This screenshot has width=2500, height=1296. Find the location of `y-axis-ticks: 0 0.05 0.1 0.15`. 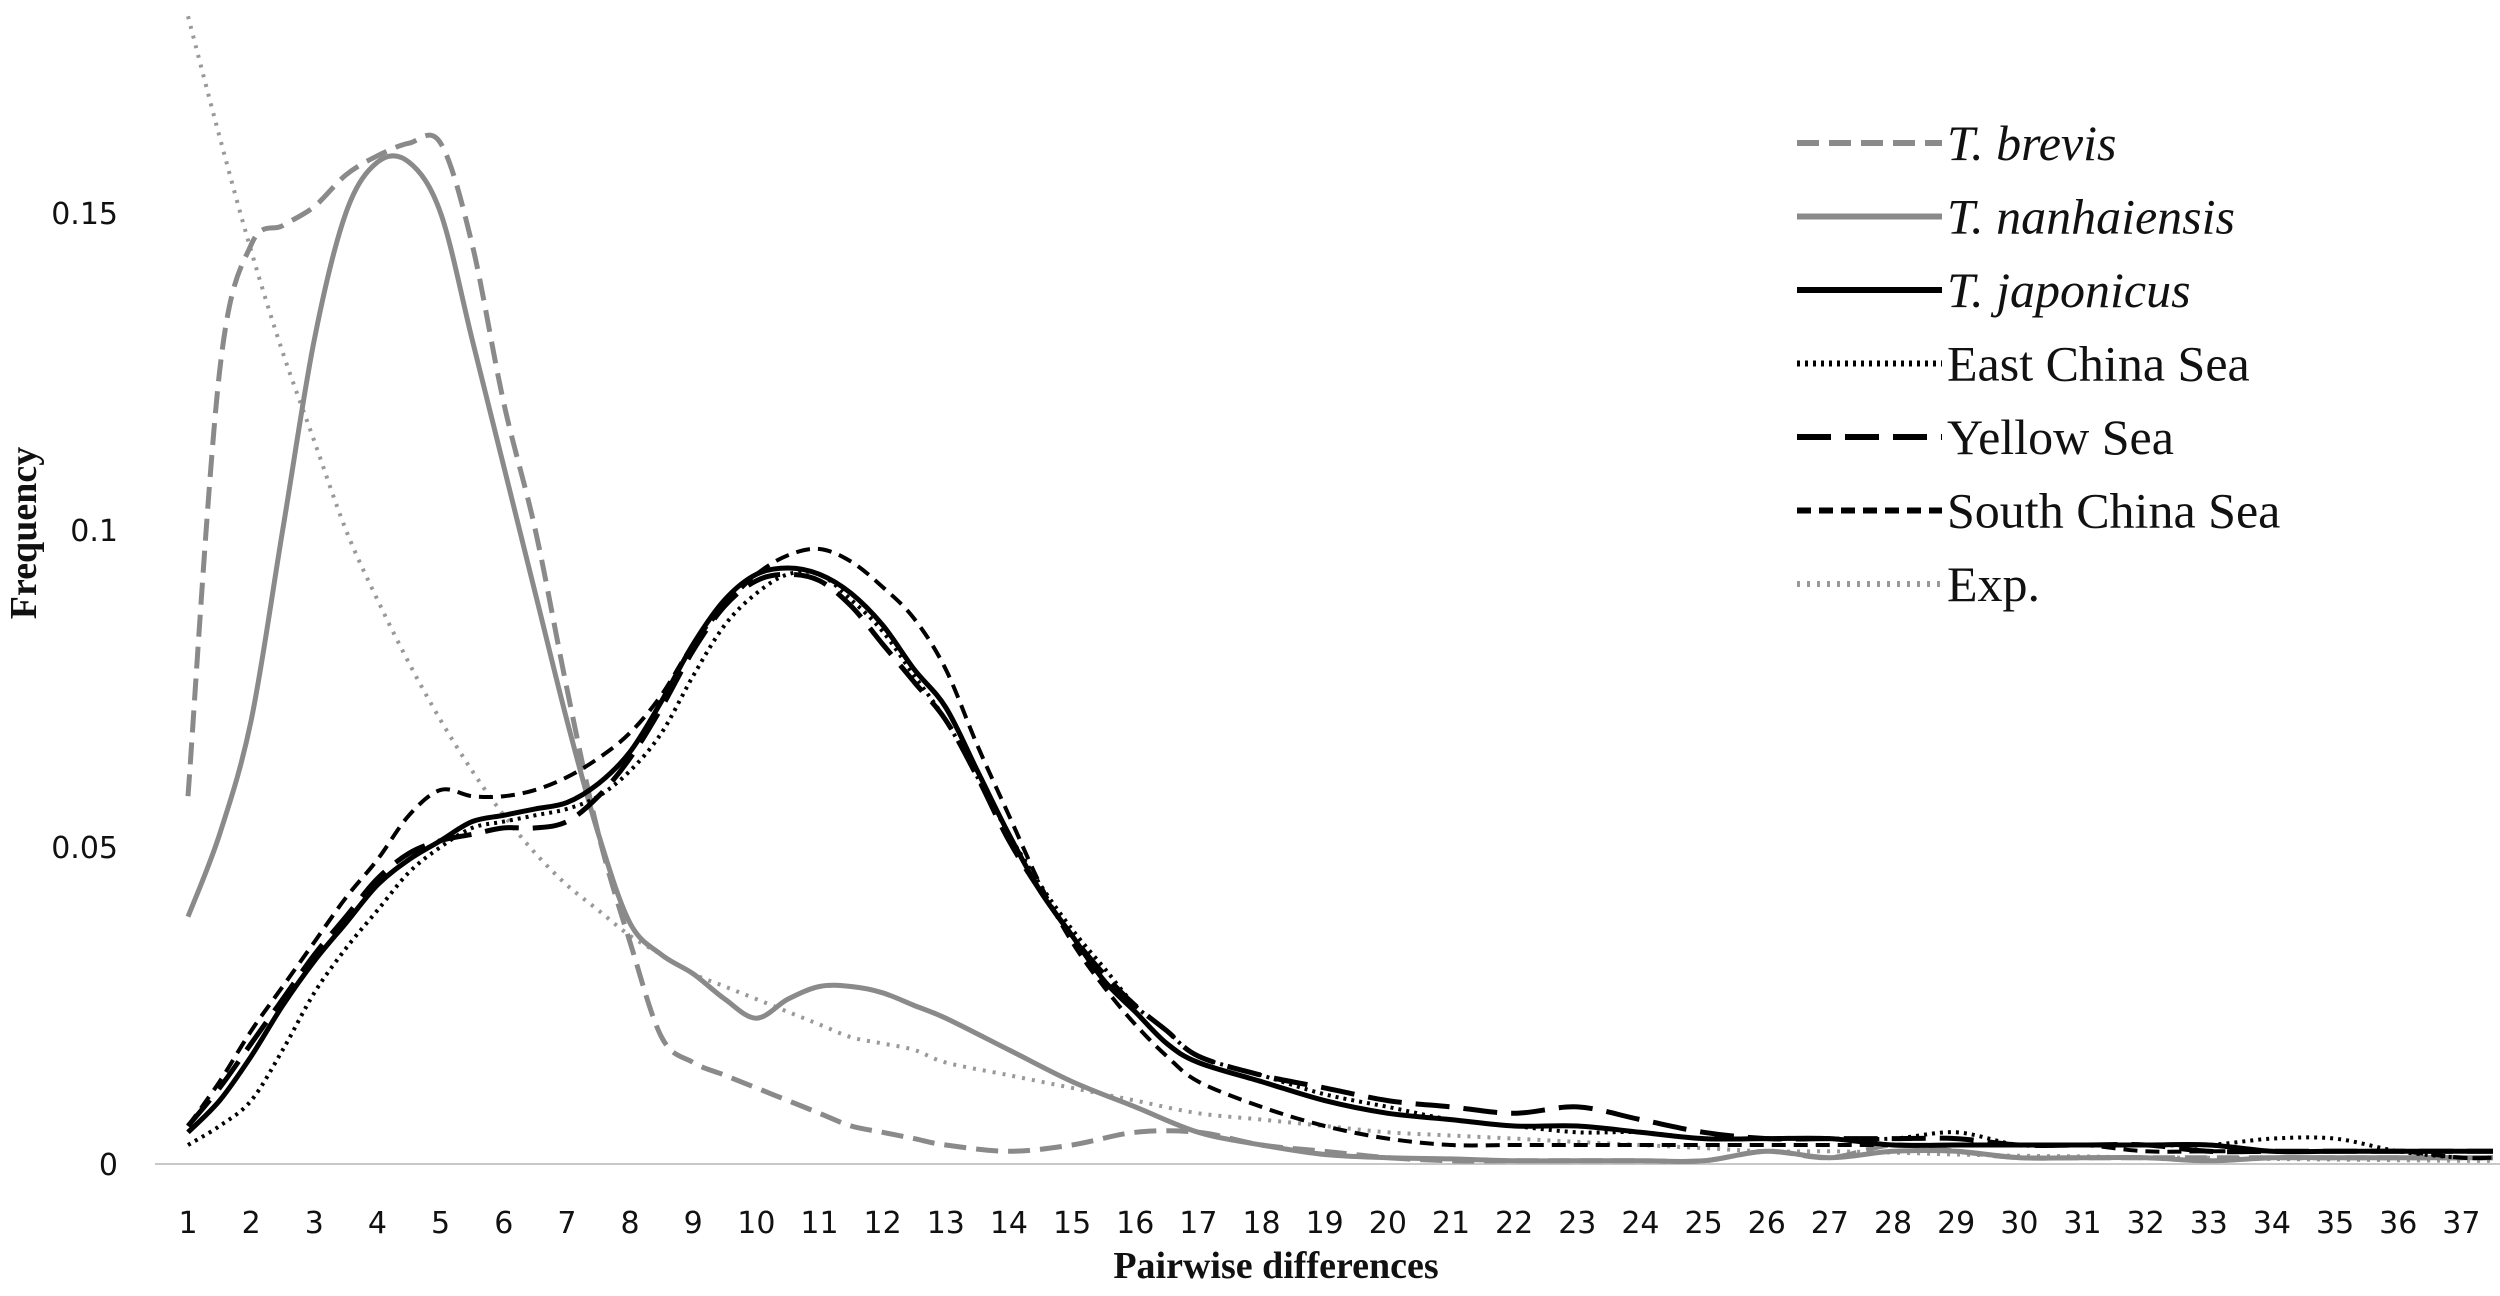

y-axis-ticks: 0 0.05 0.1 0.15 is located at coordinates (84, 690).